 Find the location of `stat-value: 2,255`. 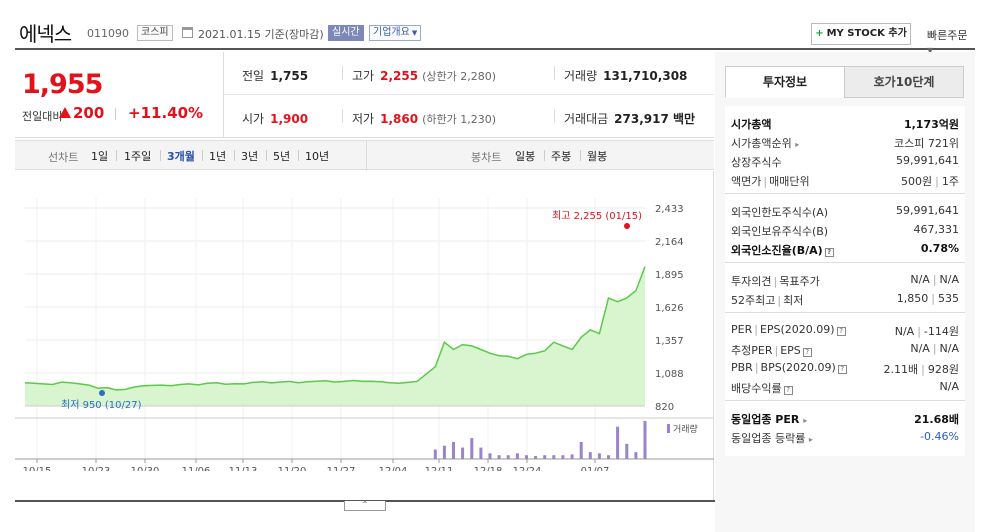

stat-value: 2,255 is located at coordinates (399, 76).